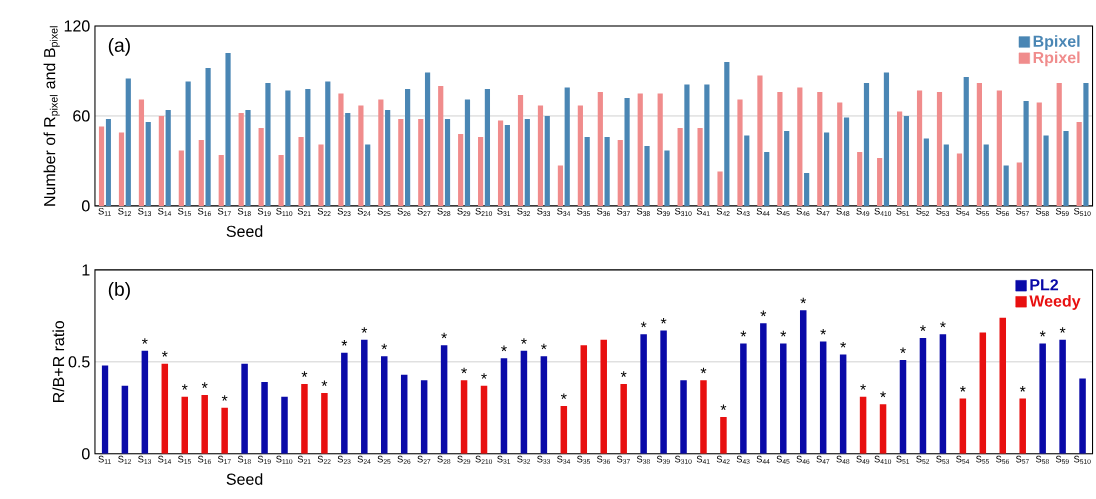  Describe the element at coordinates (923, 212) in the screenshot. I see `x-tick-label: S$_{52}$` at that location.